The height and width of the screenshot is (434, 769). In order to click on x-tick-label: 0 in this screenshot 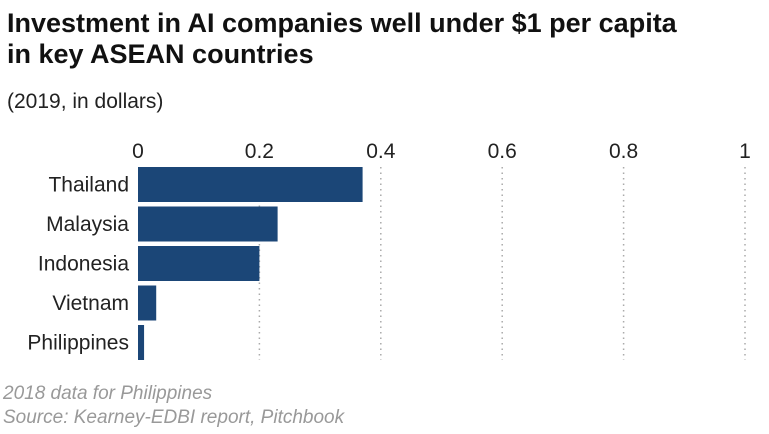, I will do `click(138, 151)`.